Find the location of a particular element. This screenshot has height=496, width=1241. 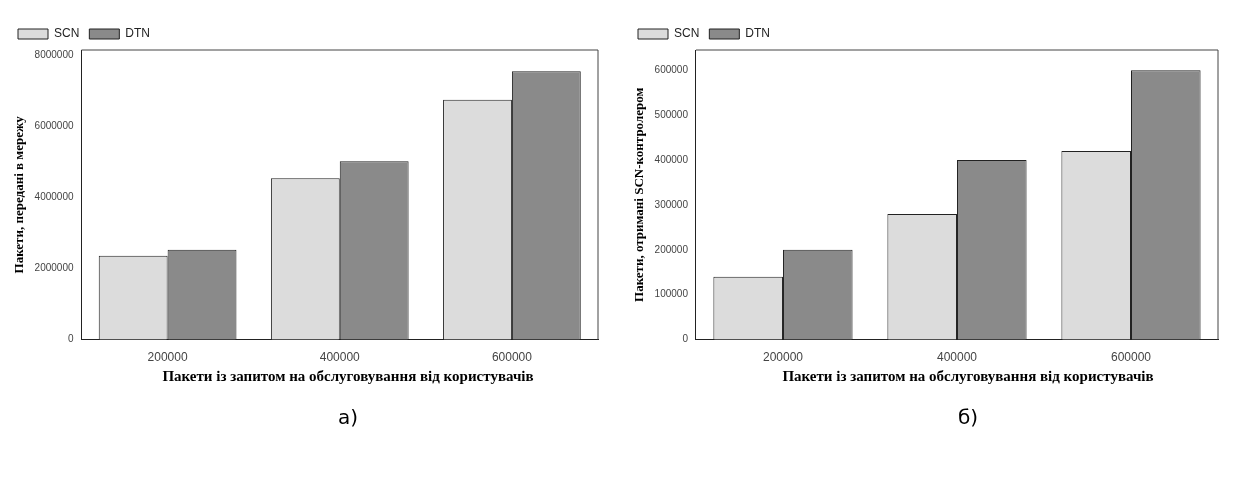

y-tick-label: 200000 is located at coordinates (671, 249).